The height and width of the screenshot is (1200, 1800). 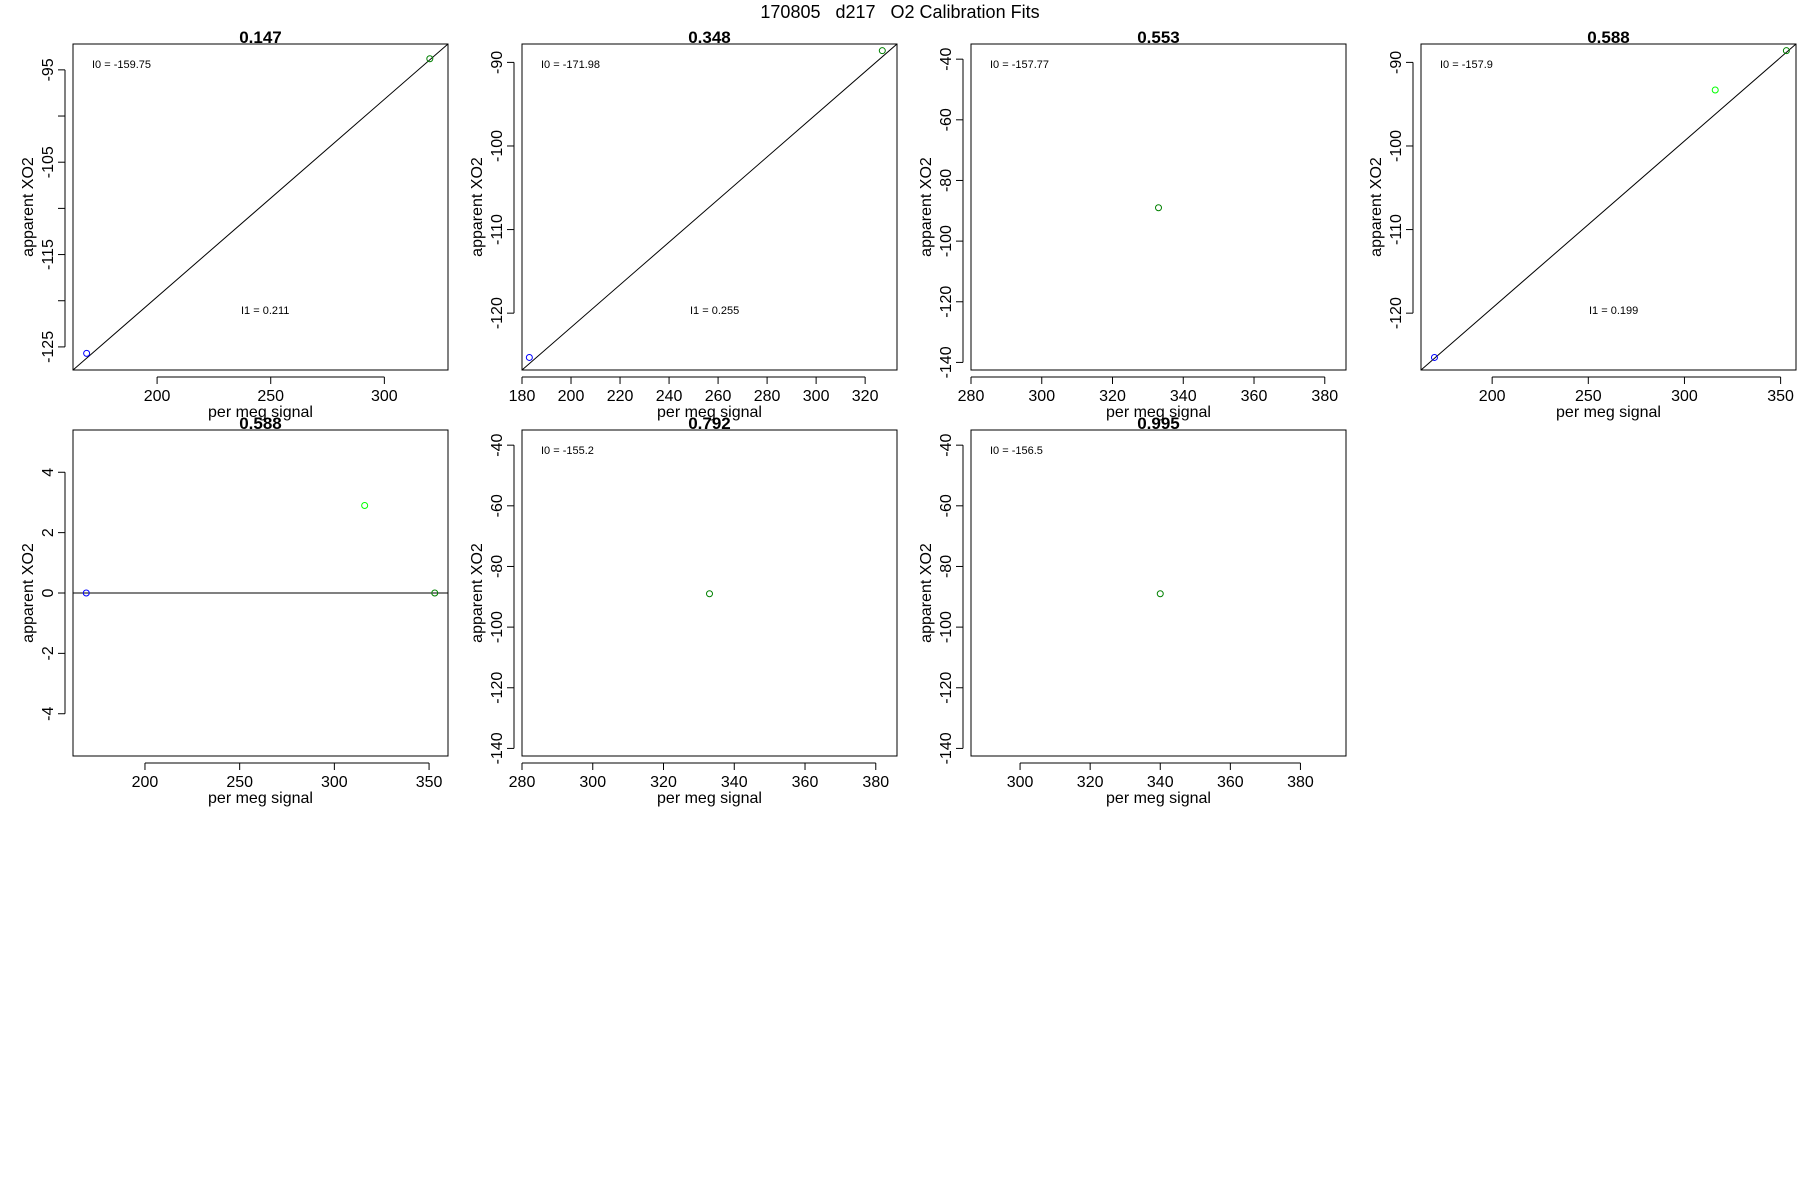 What do you see at coordinates (48, 347) in the screenshot?
I see `y-tick-label: -125` at bounding box center [48, 347].